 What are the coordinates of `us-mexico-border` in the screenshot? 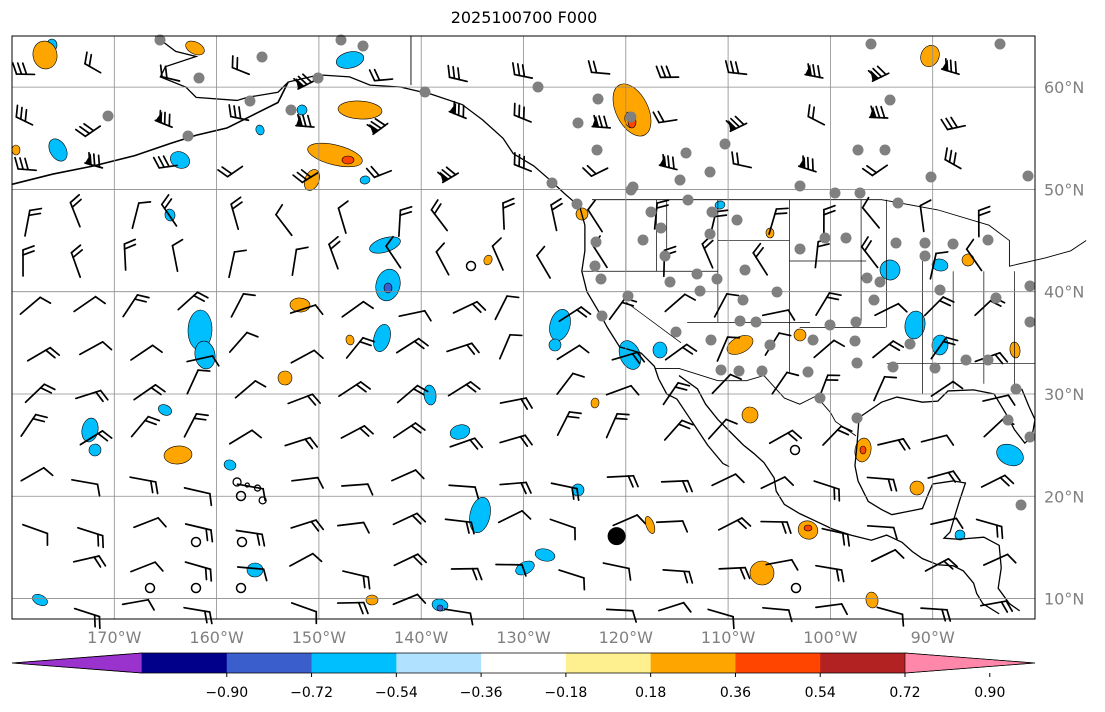 It's located at (756, 402).